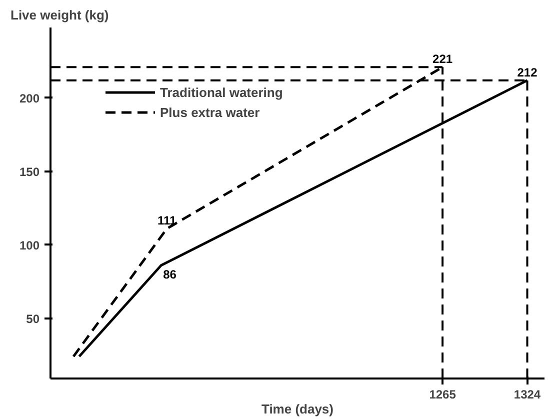  Describe the element at coordinates (210, 112) in the screenshot. I see `legend-label: Plus extra water` at that location.